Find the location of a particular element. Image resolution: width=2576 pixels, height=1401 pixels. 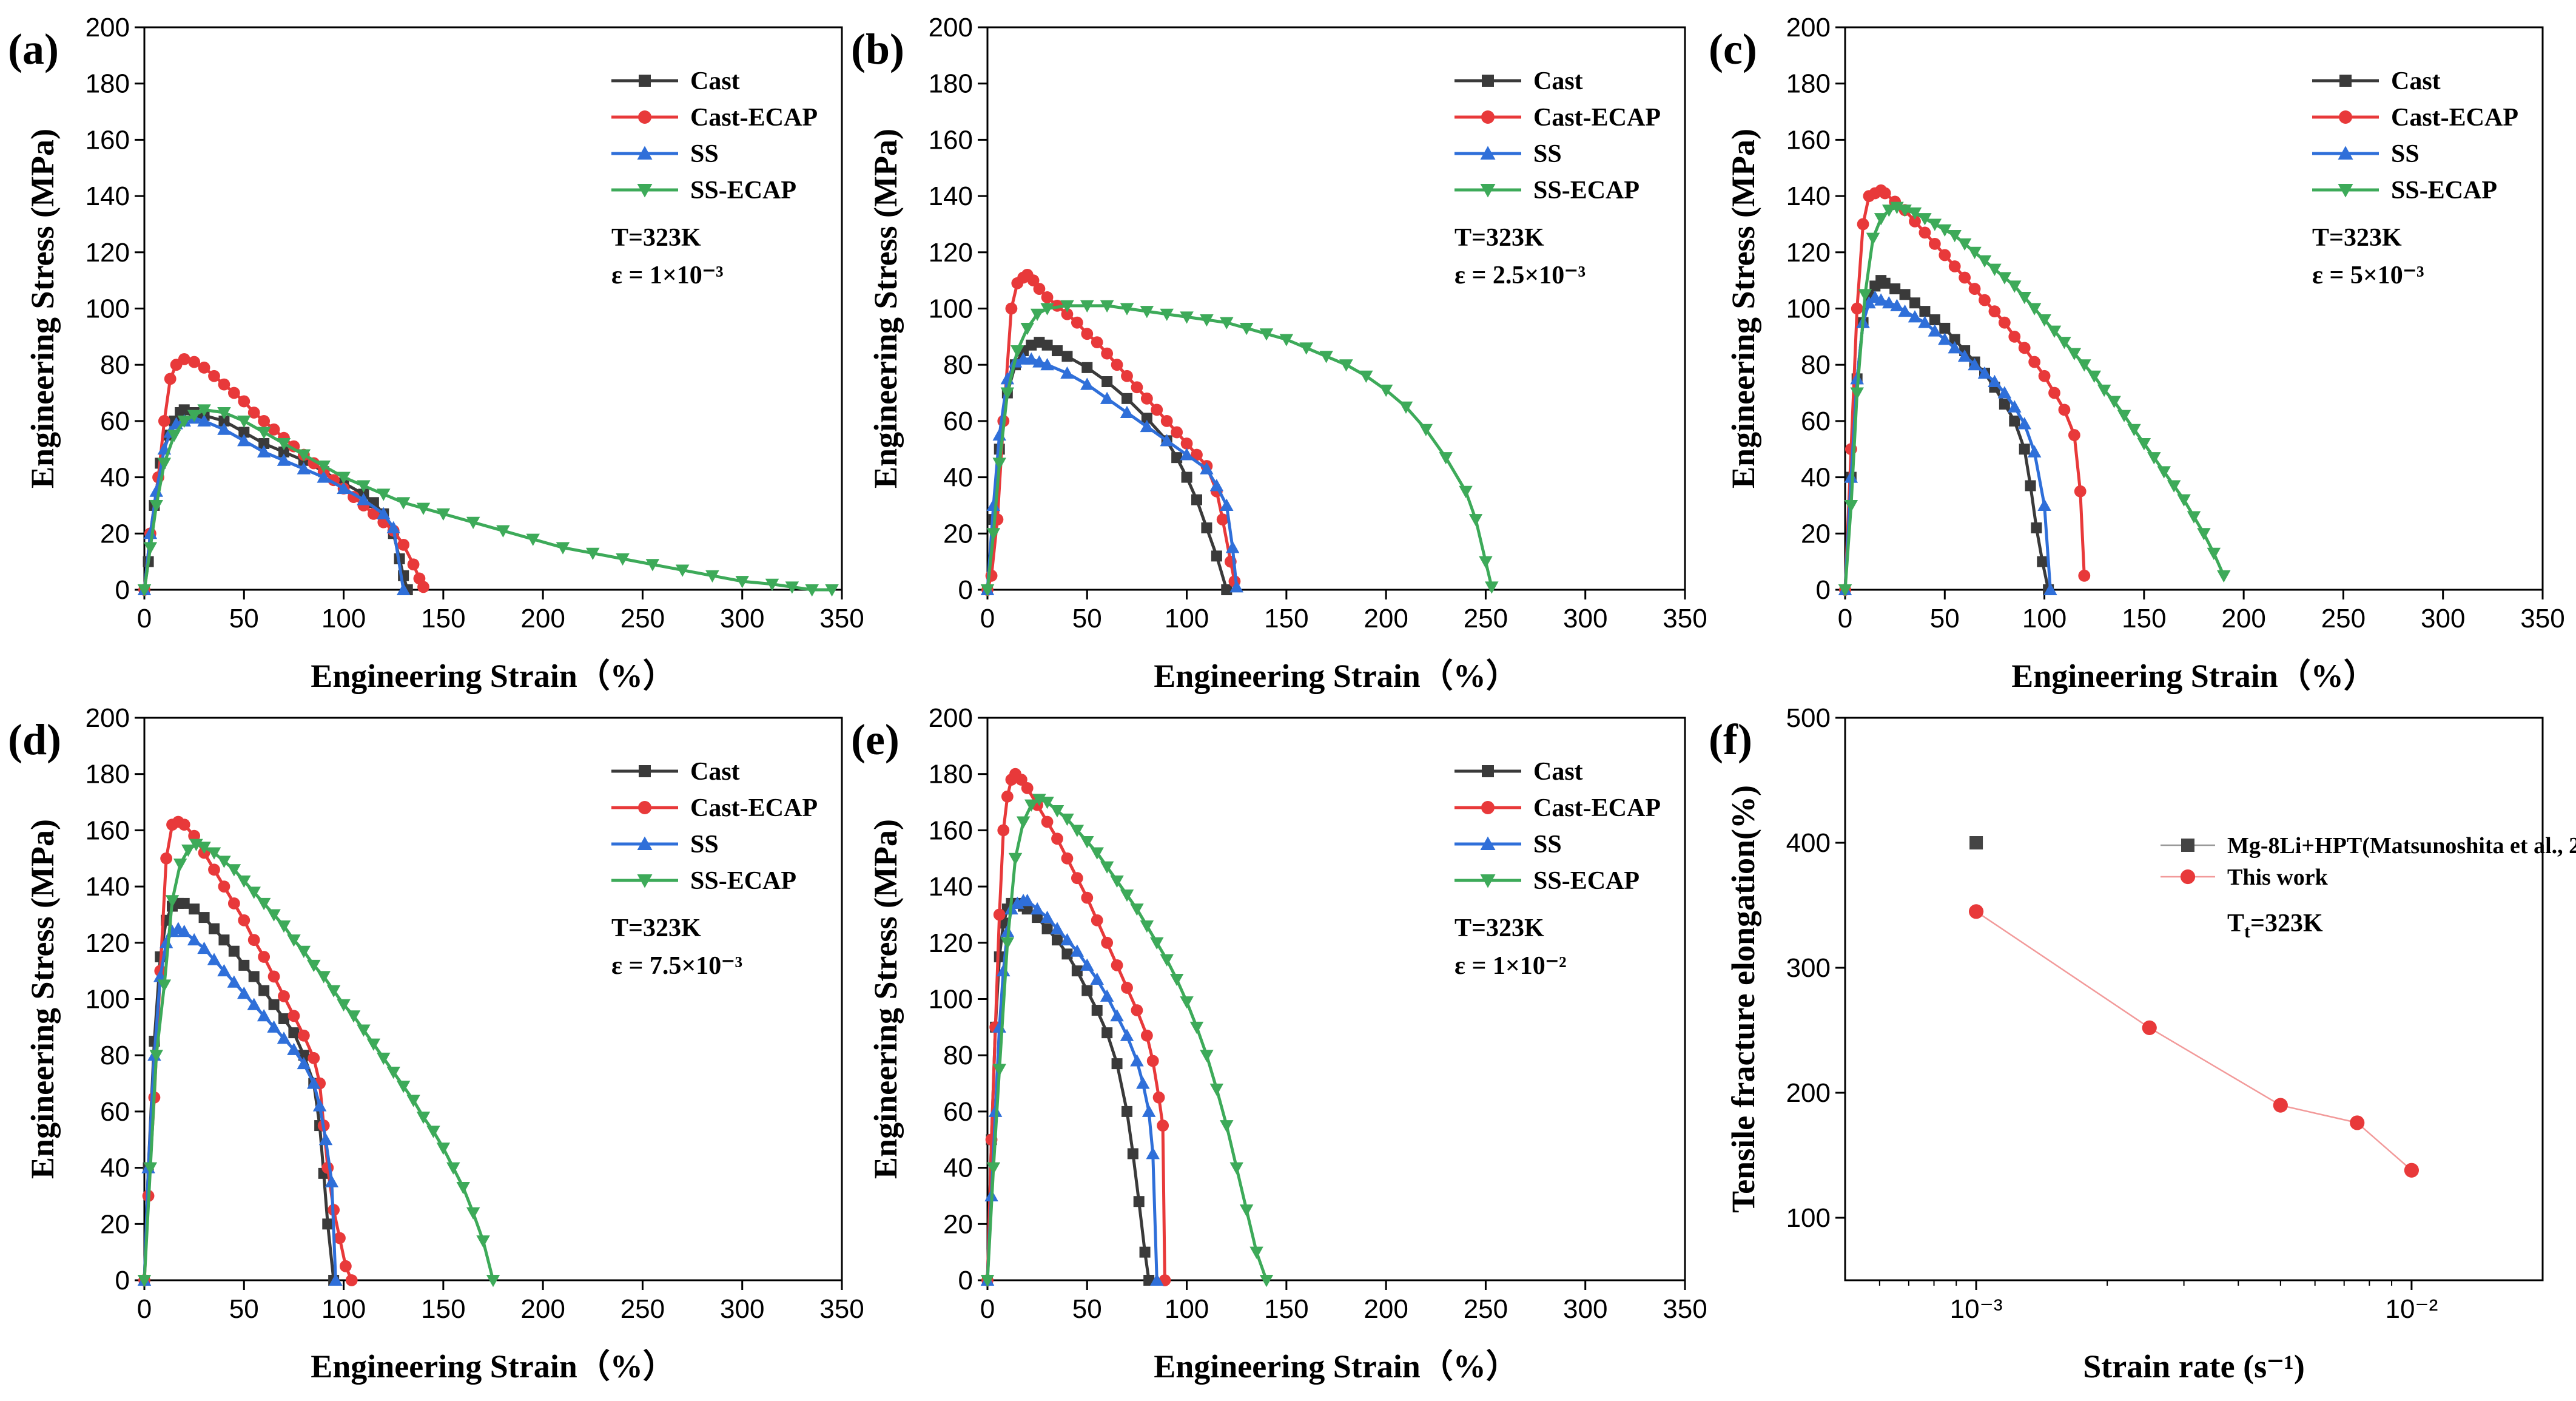

series-mg-8li-hpt-matsunoshita-et-al-2015- is located at coordinates (1976, 842).